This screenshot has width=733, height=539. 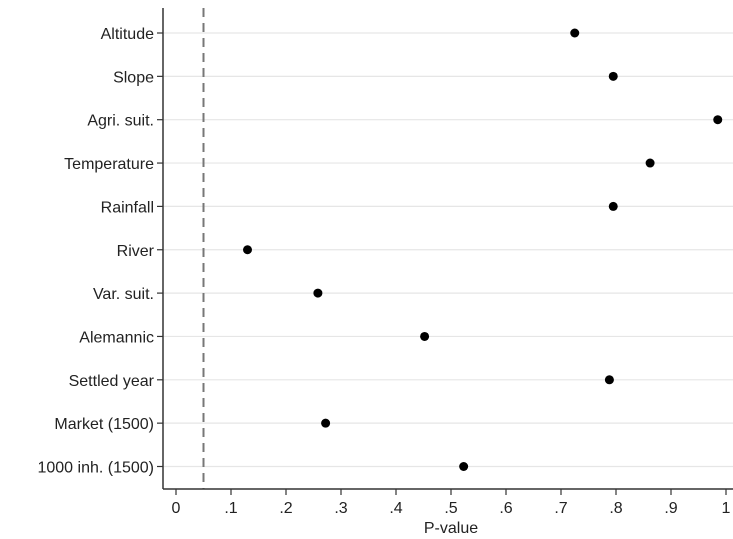 I want to click on category-label: Slope, so click(x=133, y=77).